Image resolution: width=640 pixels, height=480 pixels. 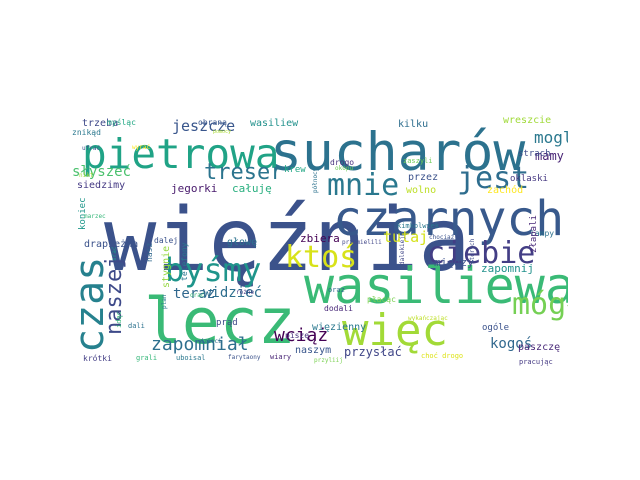 I want to click on cloud-word: obraną, so click(x=212, y=122).